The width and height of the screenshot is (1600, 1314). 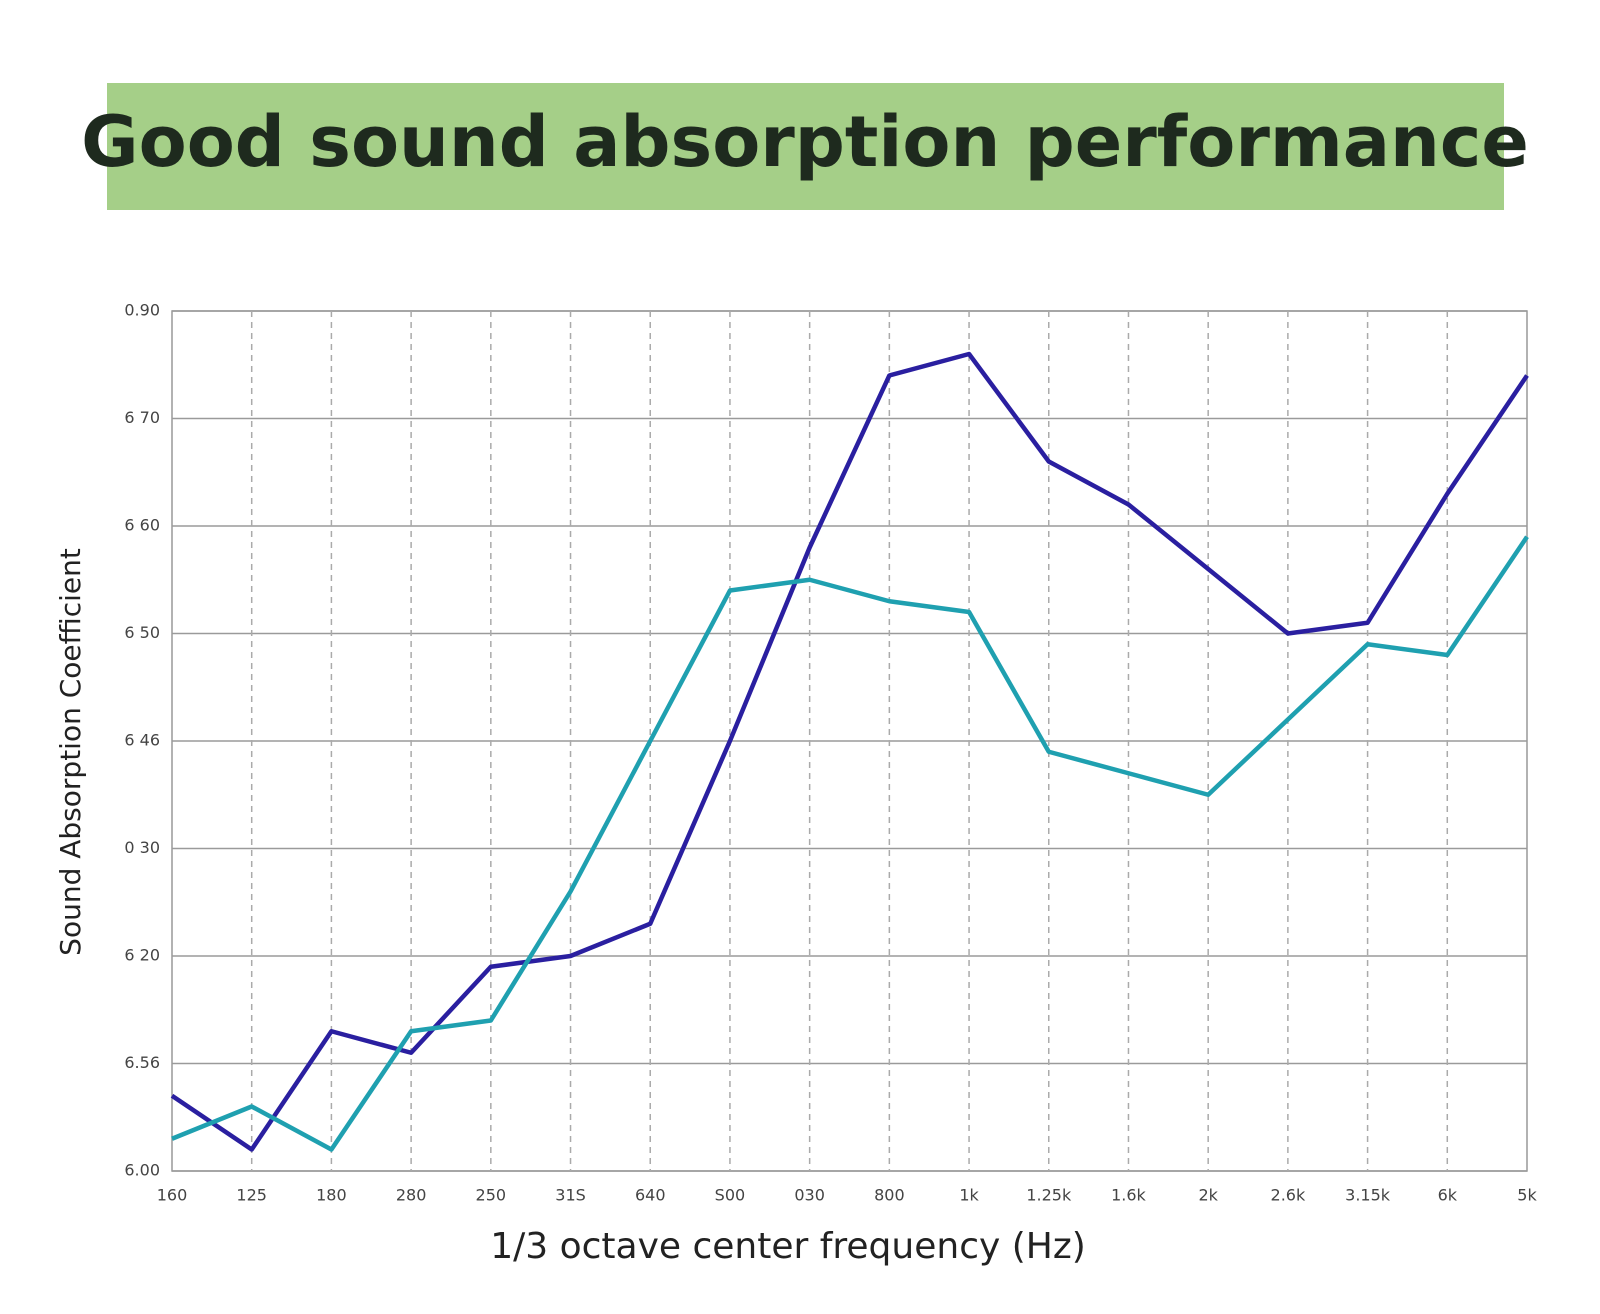 I want to click on x-tick-label: 2.6k, so click(x=1288, y=1195).